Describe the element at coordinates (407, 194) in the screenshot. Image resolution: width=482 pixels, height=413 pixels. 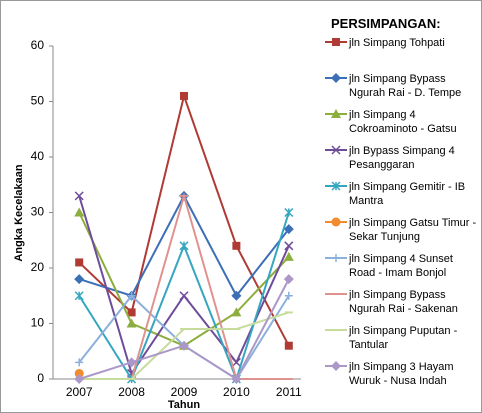
I see `legend-label: jln Simpang Gemitir - IB Mantra` at that location.